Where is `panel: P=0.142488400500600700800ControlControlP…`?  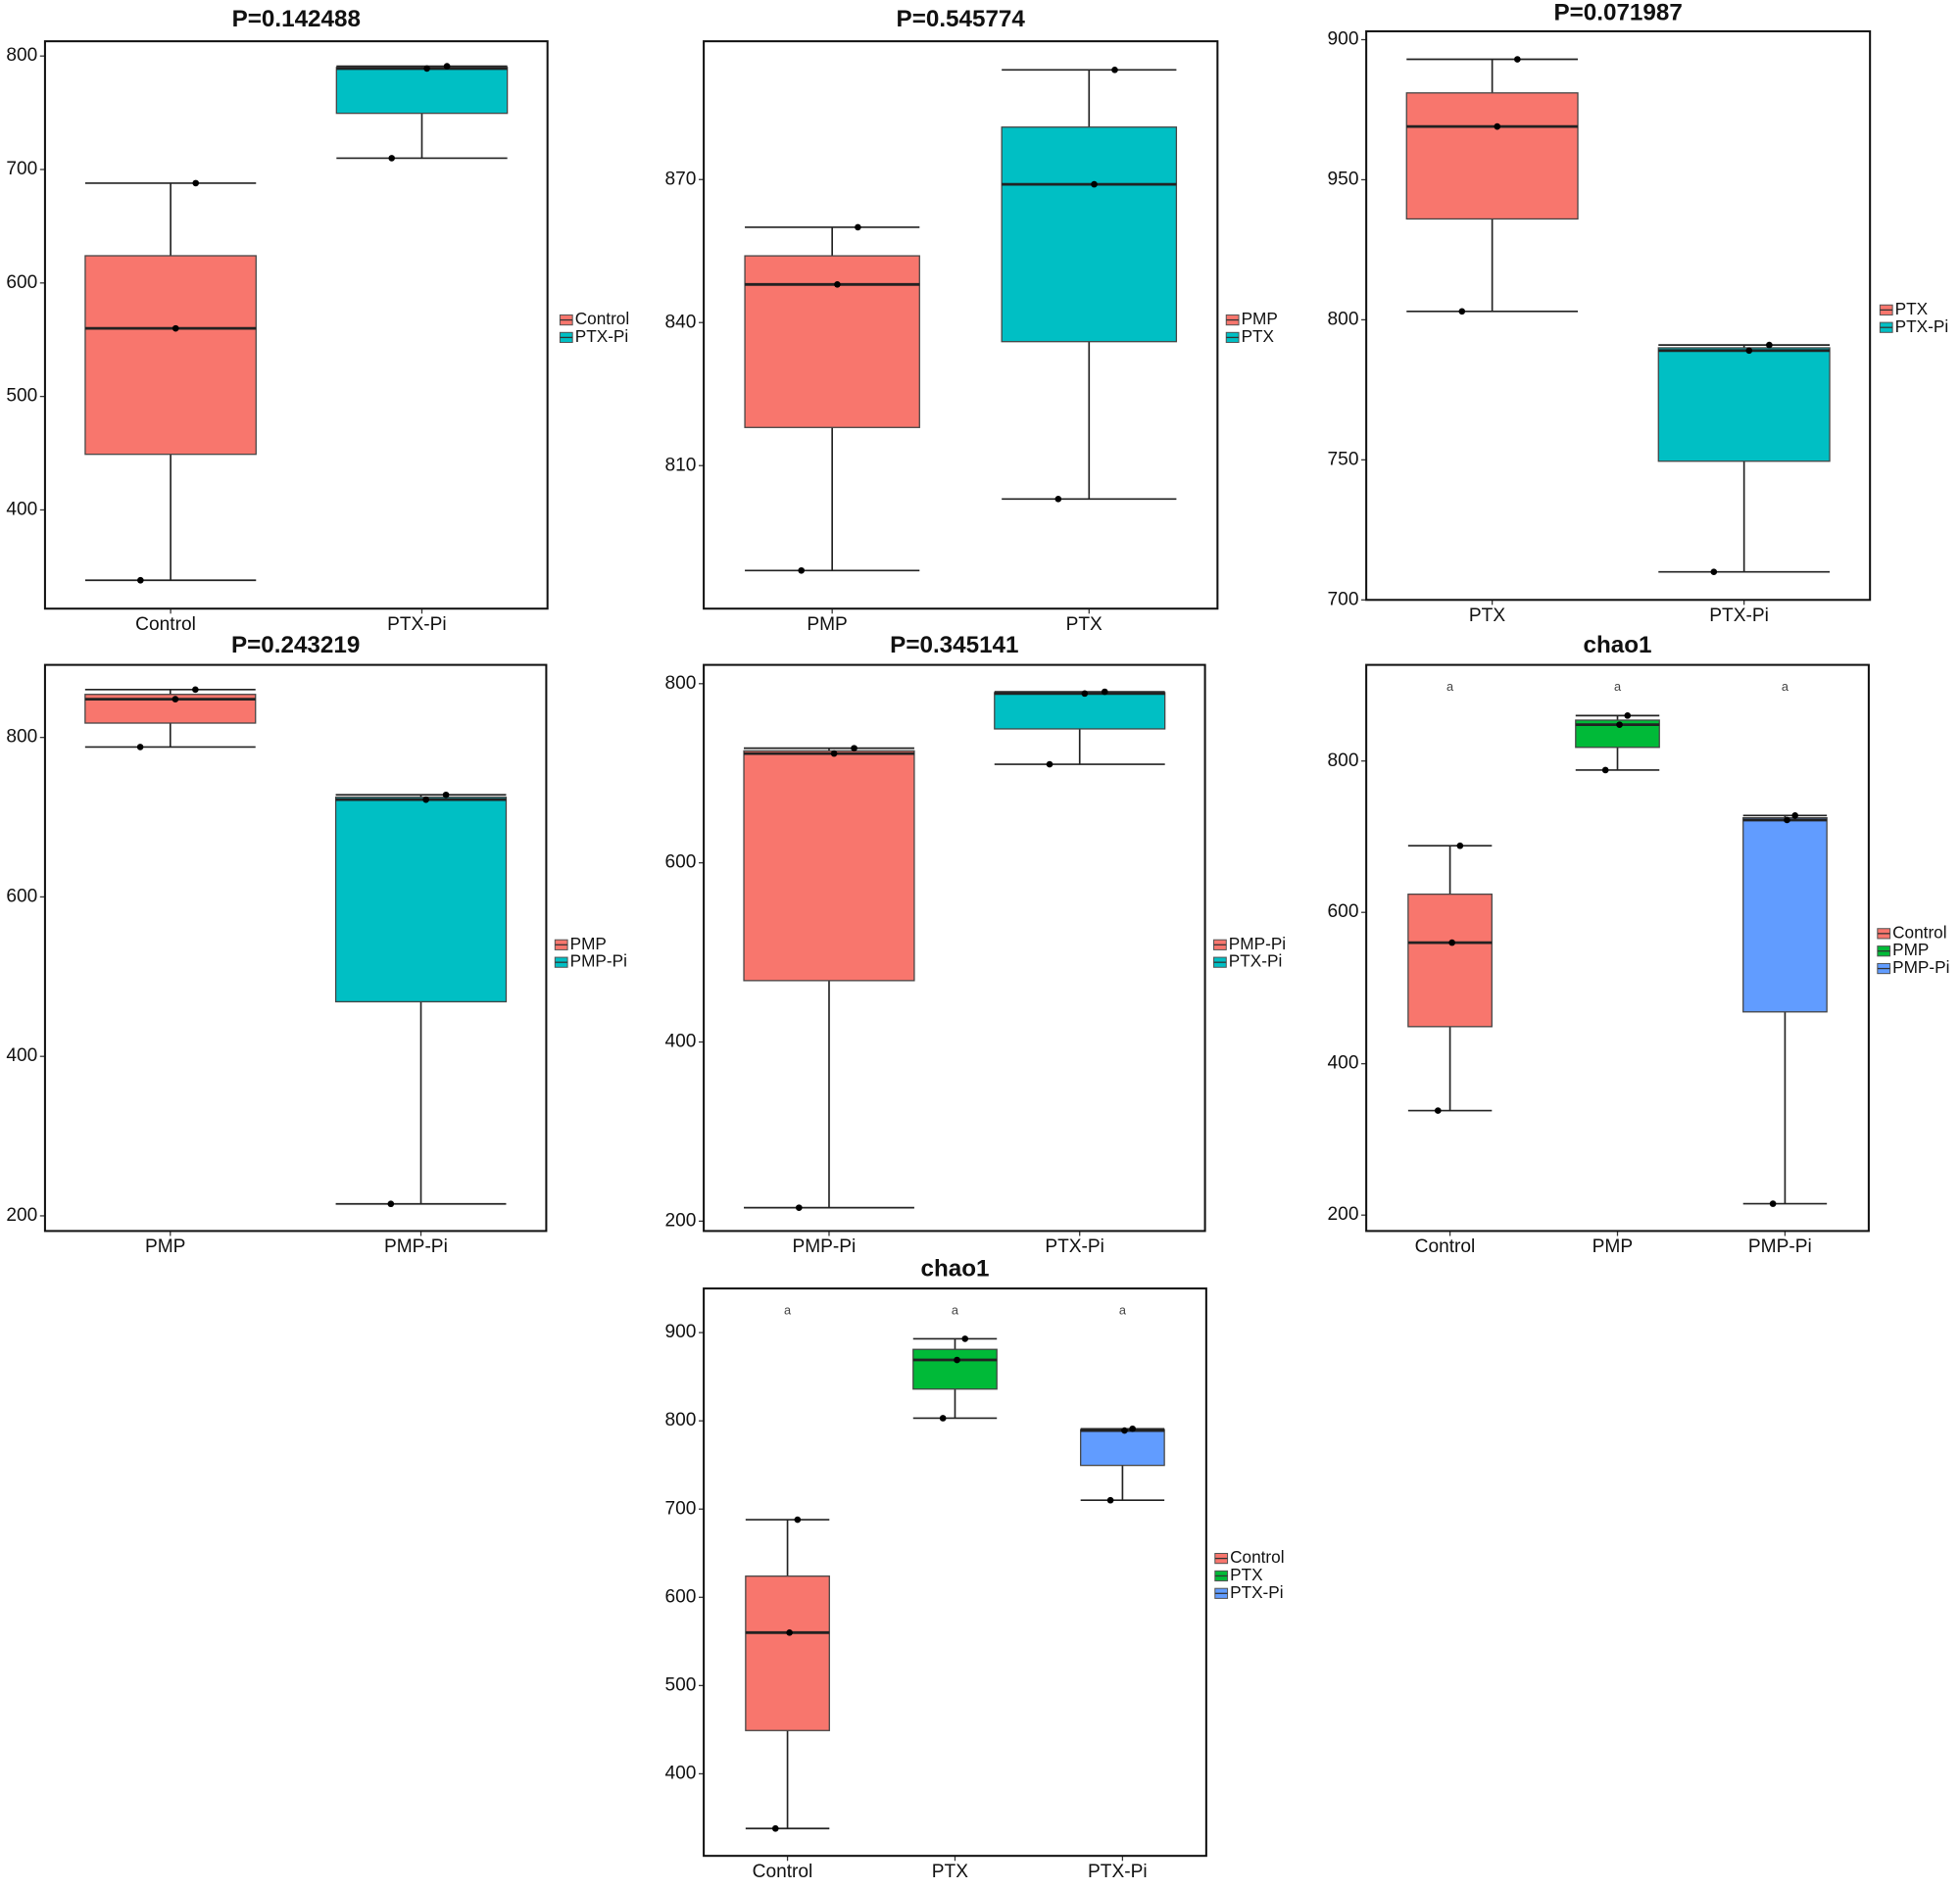 panel: P=0.142488400500600700800ControlControlP… is located at coordinates (317, 320).